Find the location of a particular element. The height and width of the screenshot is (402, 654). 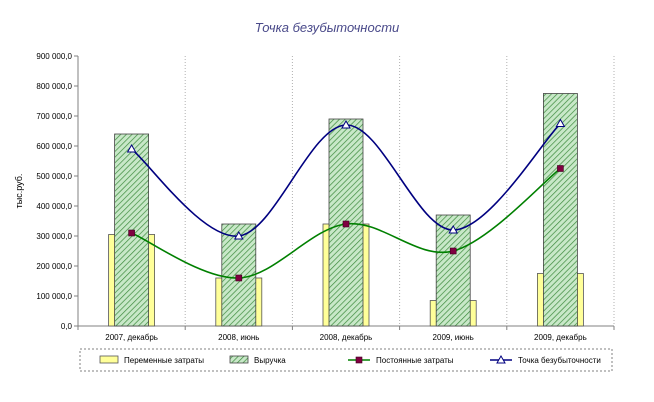

y-tick-label: 400 000,0 is located at coordinates (54, 206).